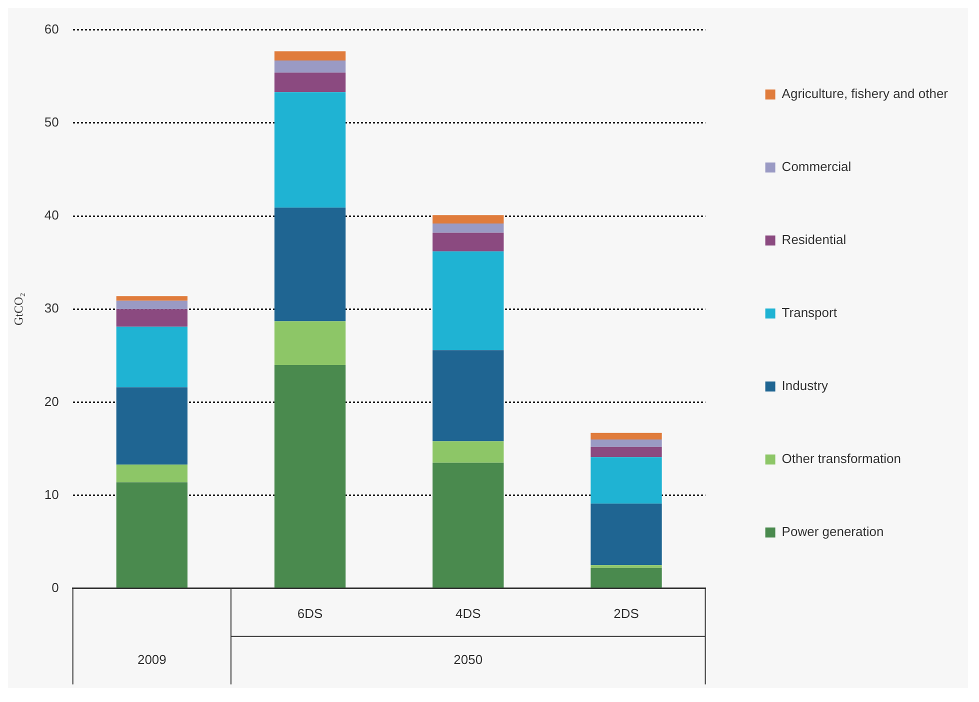  Describe the element at coordinates (55, 587) in the screenshot. I see `y-tick-label: 0` at that location.